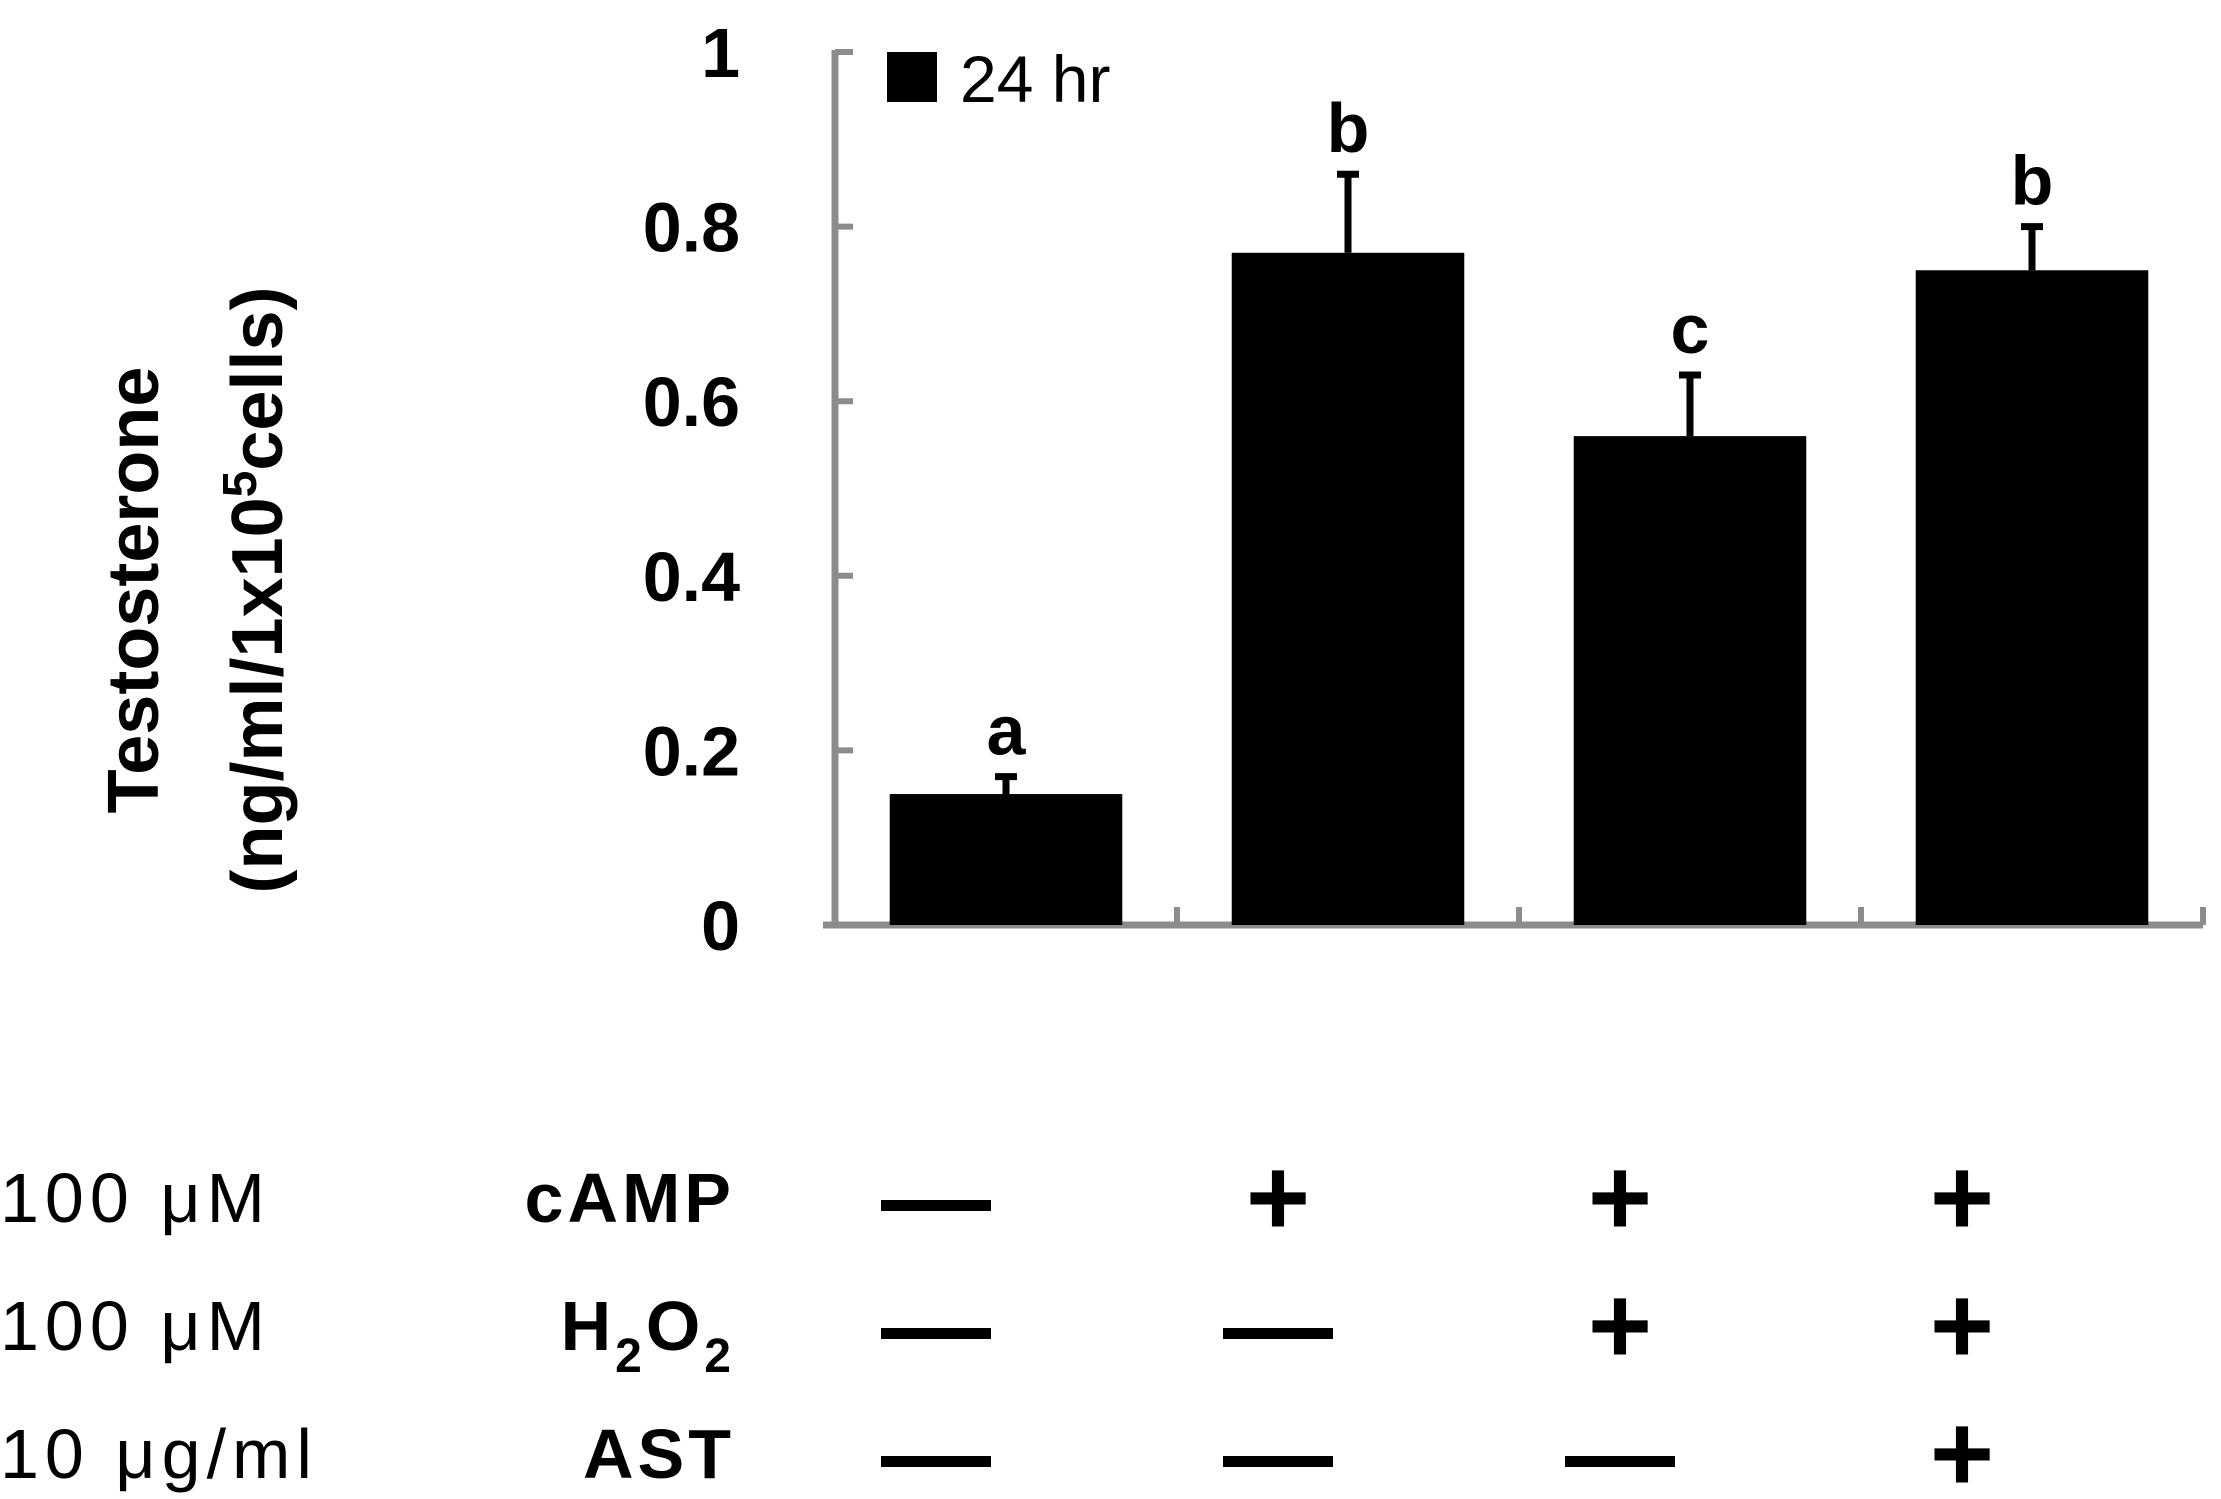  Describe the element at coordinates (159, 1454) in the screenshot. I see `treatment-conc-ast: 10 μg/ml` at that location.